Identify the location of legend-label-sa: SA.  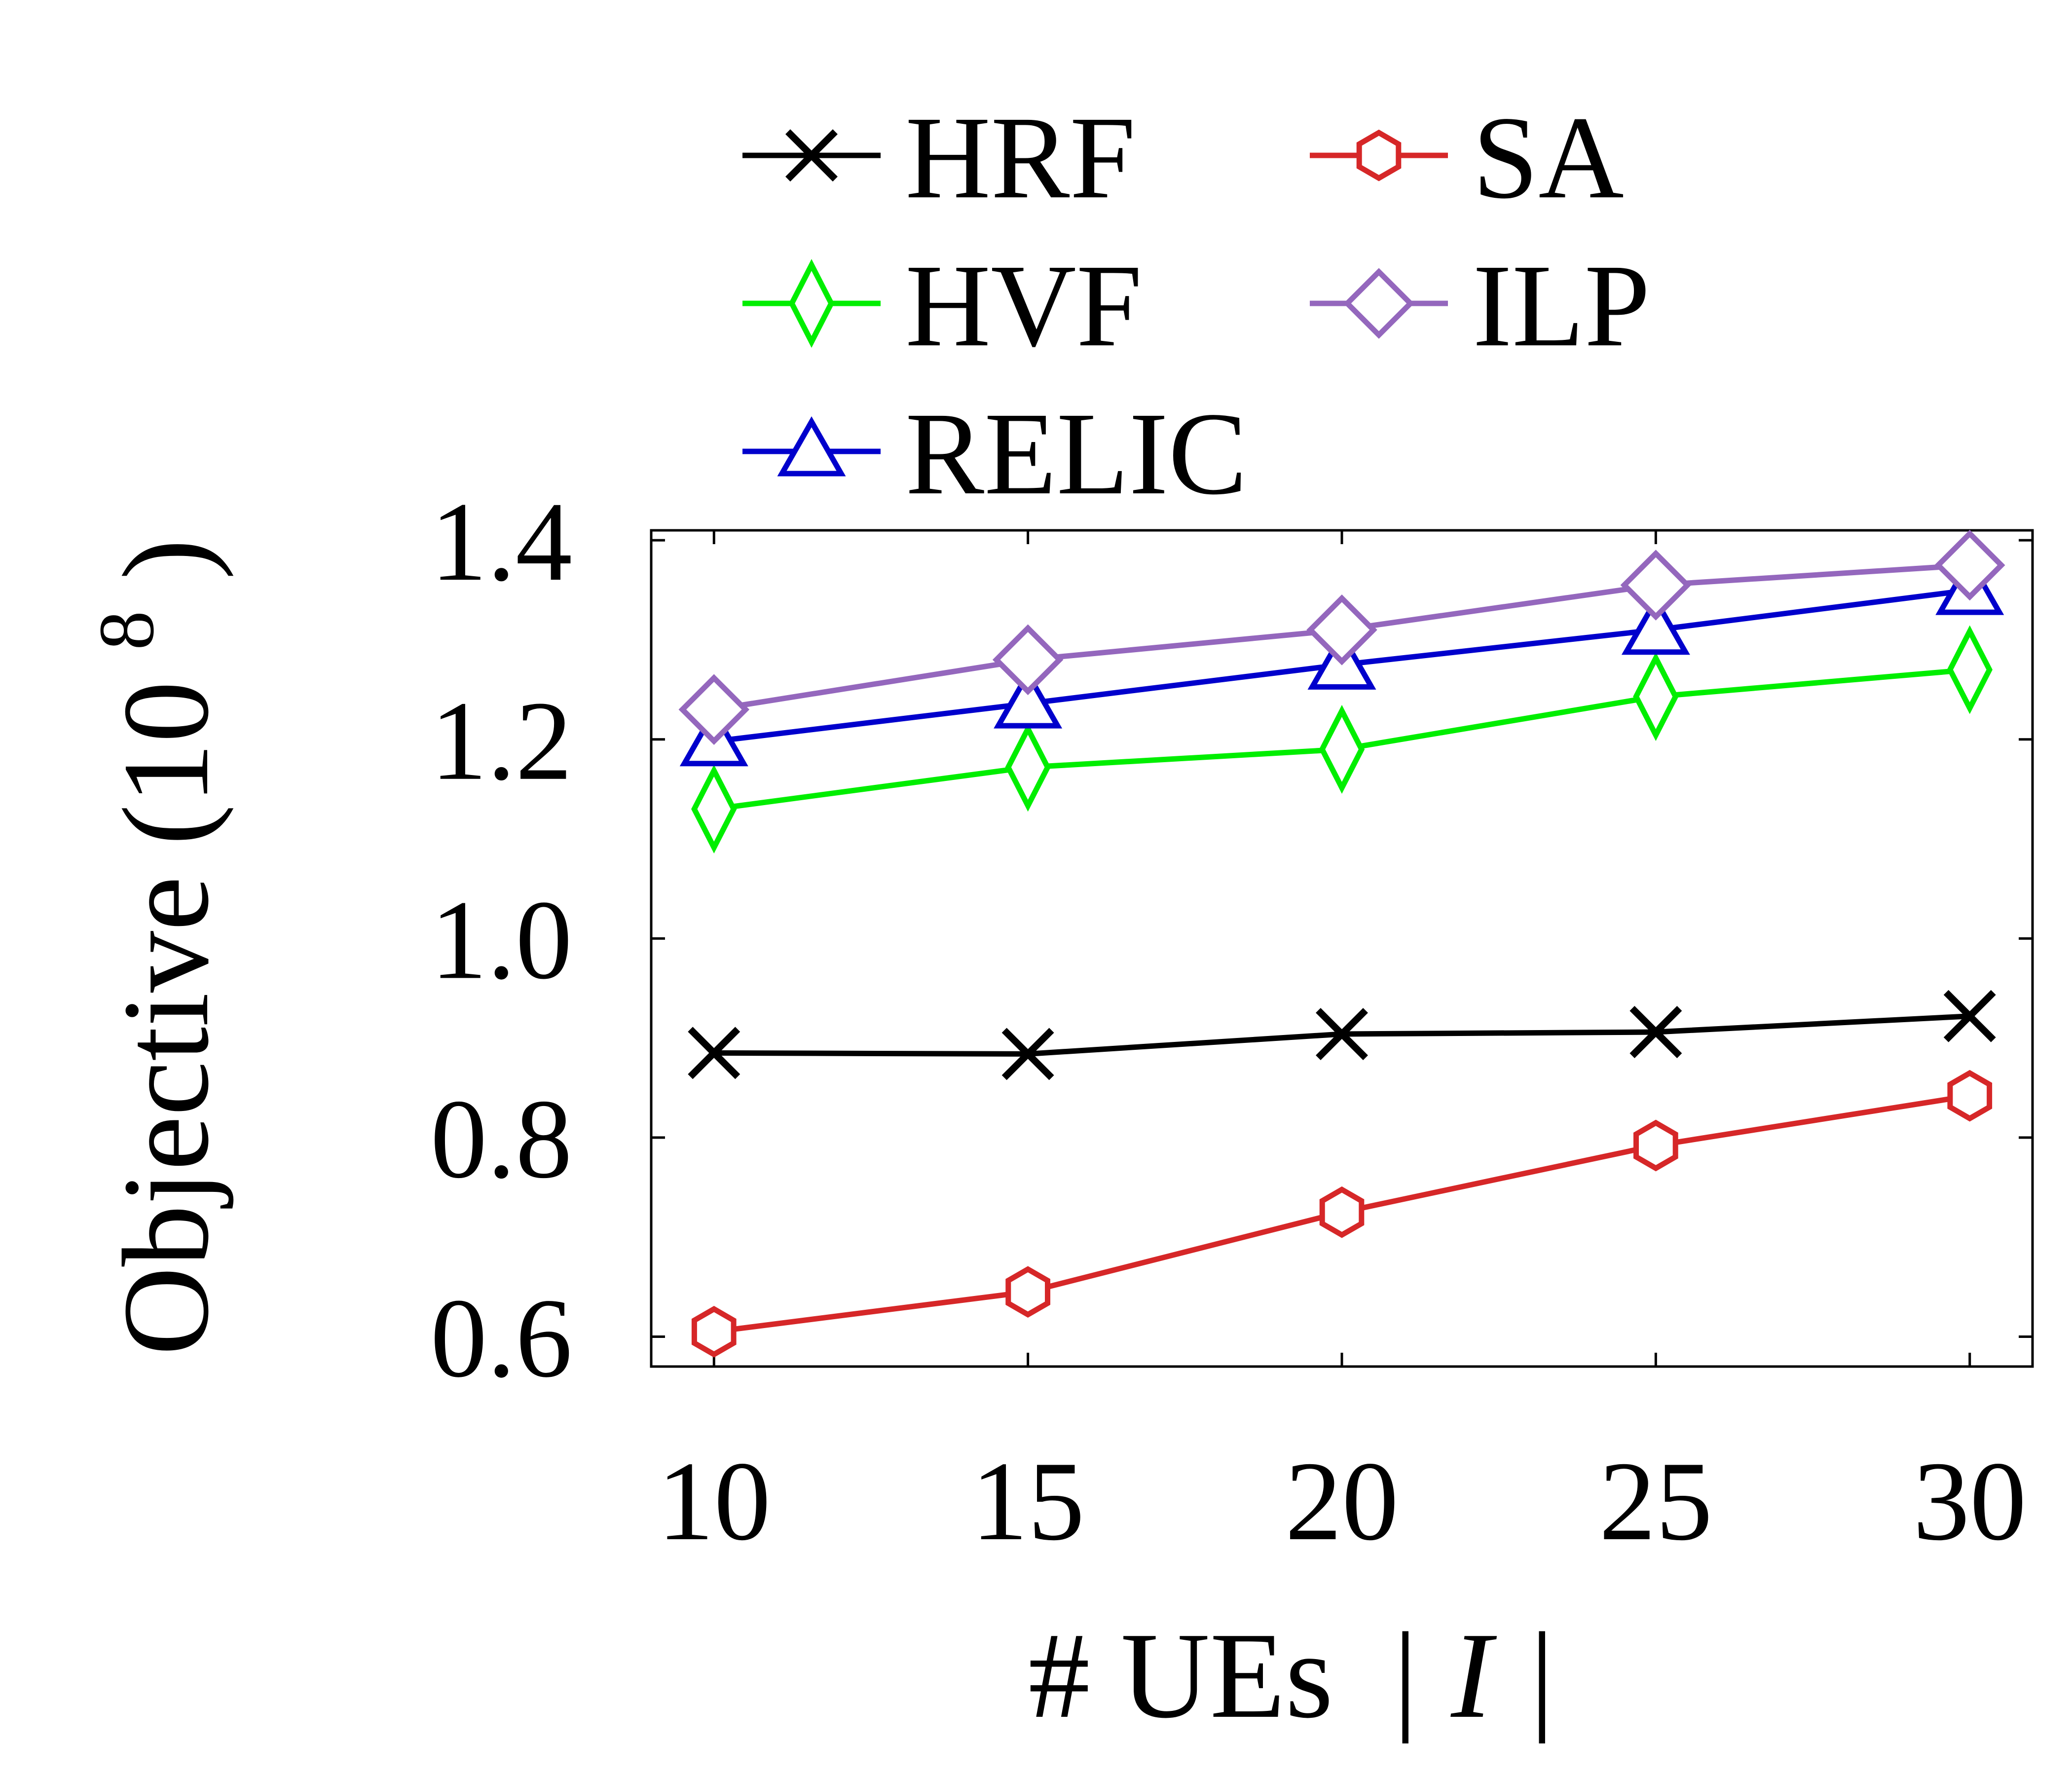
(1549, 157).